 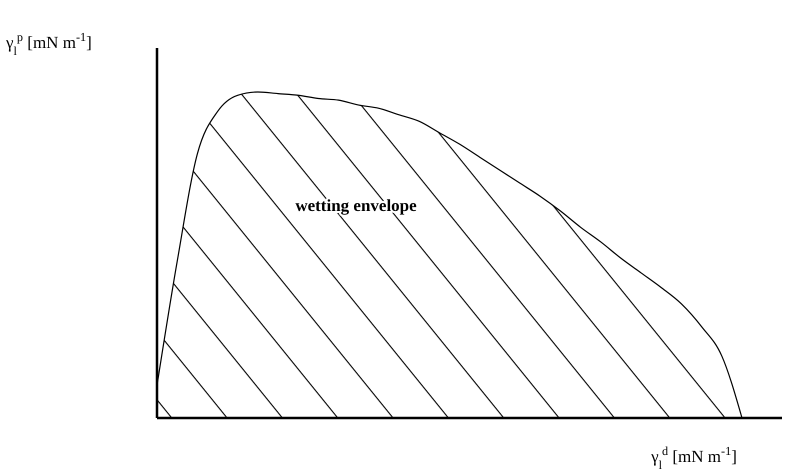 I want to click on y-axis-title: γ$_{l}$$^{p}$ [mN m$^{-1}$], so click(x=48, y=44).